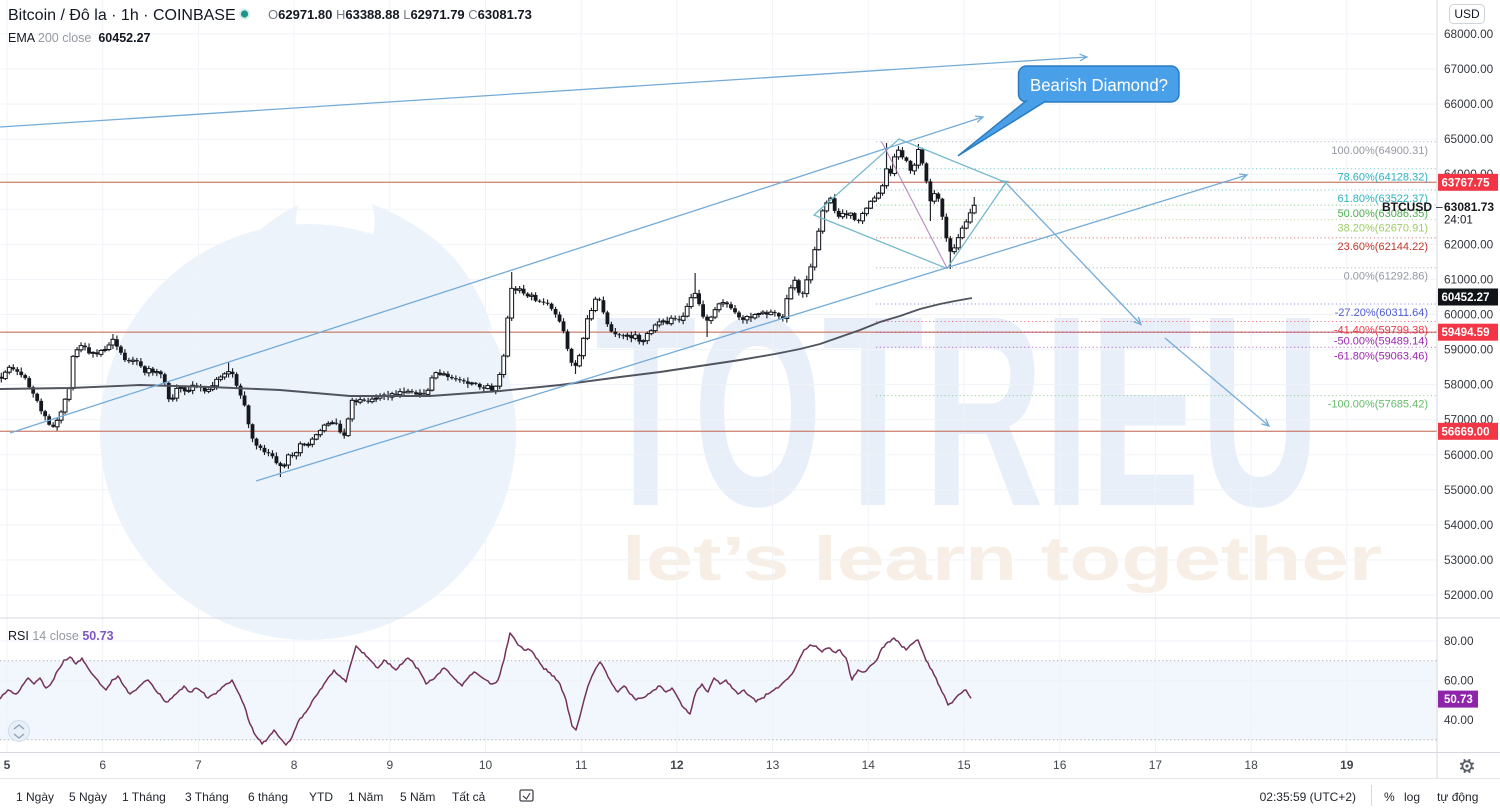 Image resolution: width=1500 pixels, height=812 pixels. I want to click on svg-text: 59494.59, so click(1466, 333).